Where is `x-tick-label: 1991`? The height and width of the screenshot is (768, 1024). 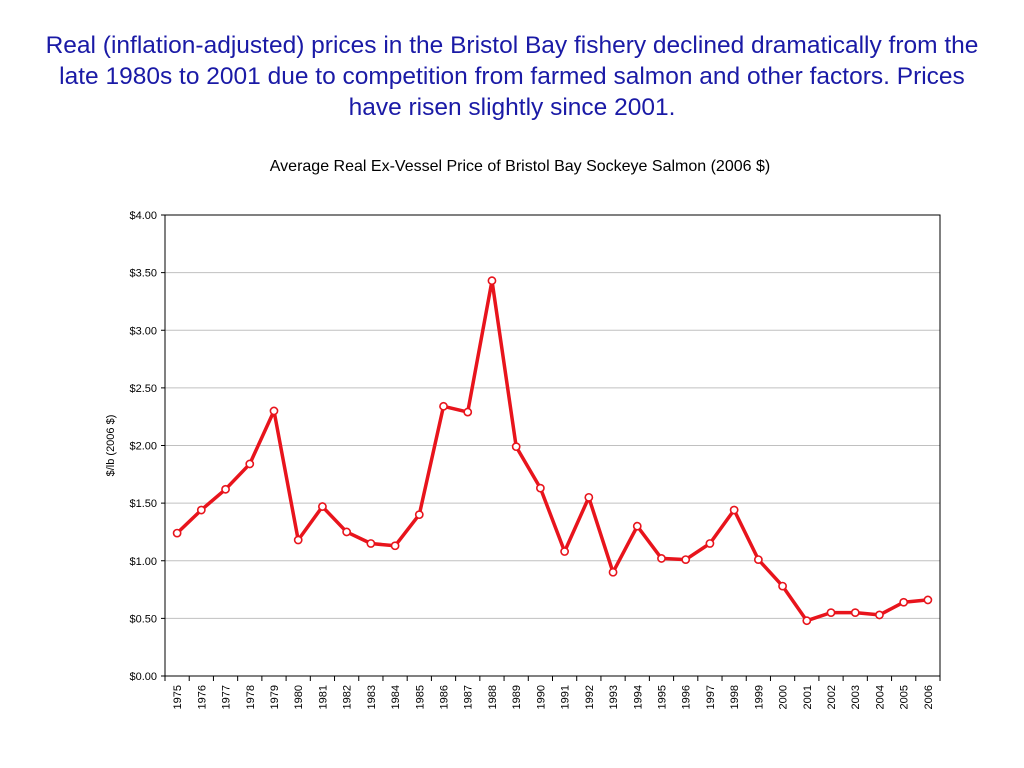
x-tick-label: 1991 is located at coordinates (566, 697).